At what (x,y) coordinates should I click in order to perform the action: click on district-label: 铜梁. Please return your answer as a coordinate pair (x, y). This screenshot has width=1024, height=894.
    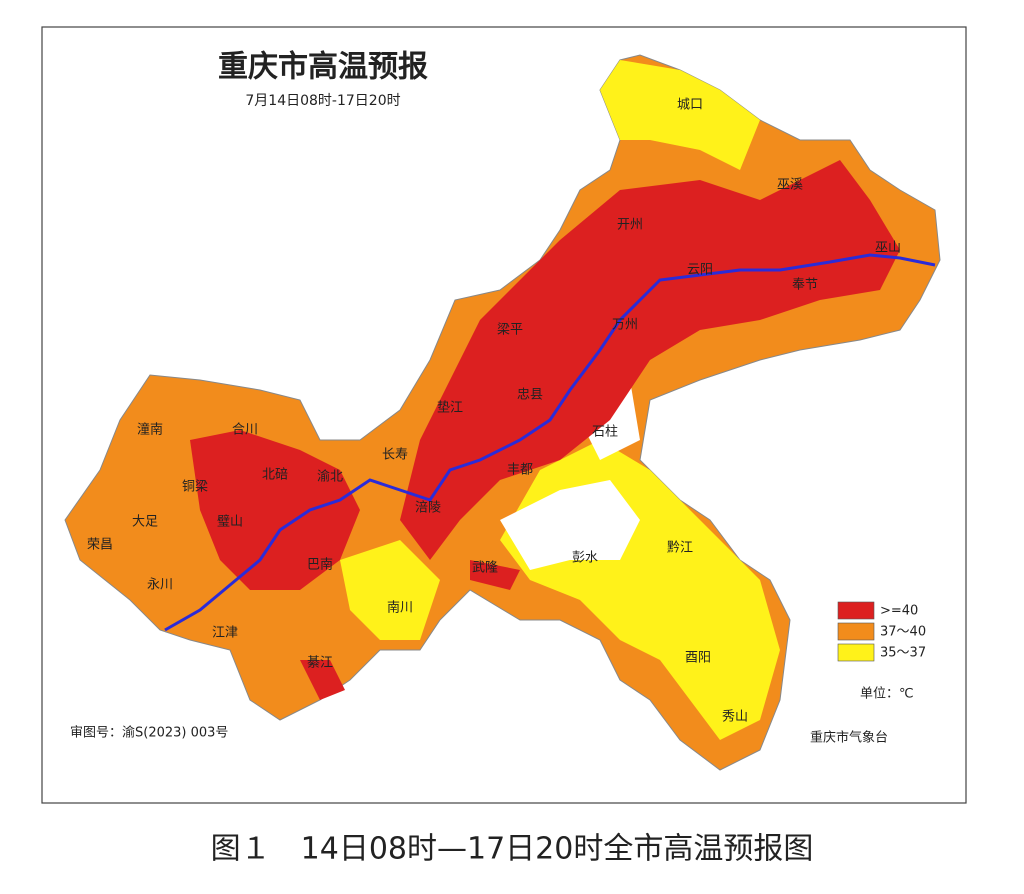
    Looking at the image, I should click on (195, 487).